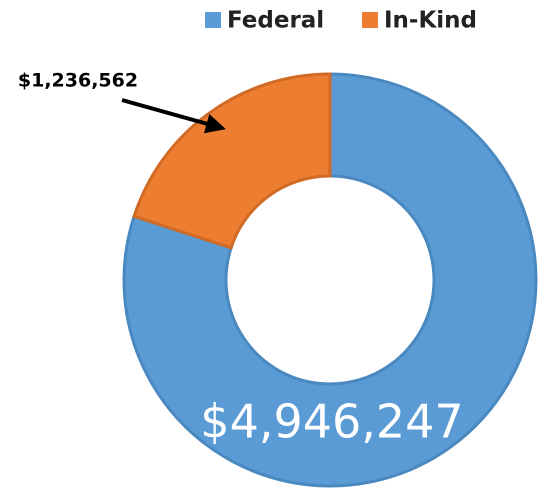  I want to click on legend-label: In-Kind, so click(430, 21).